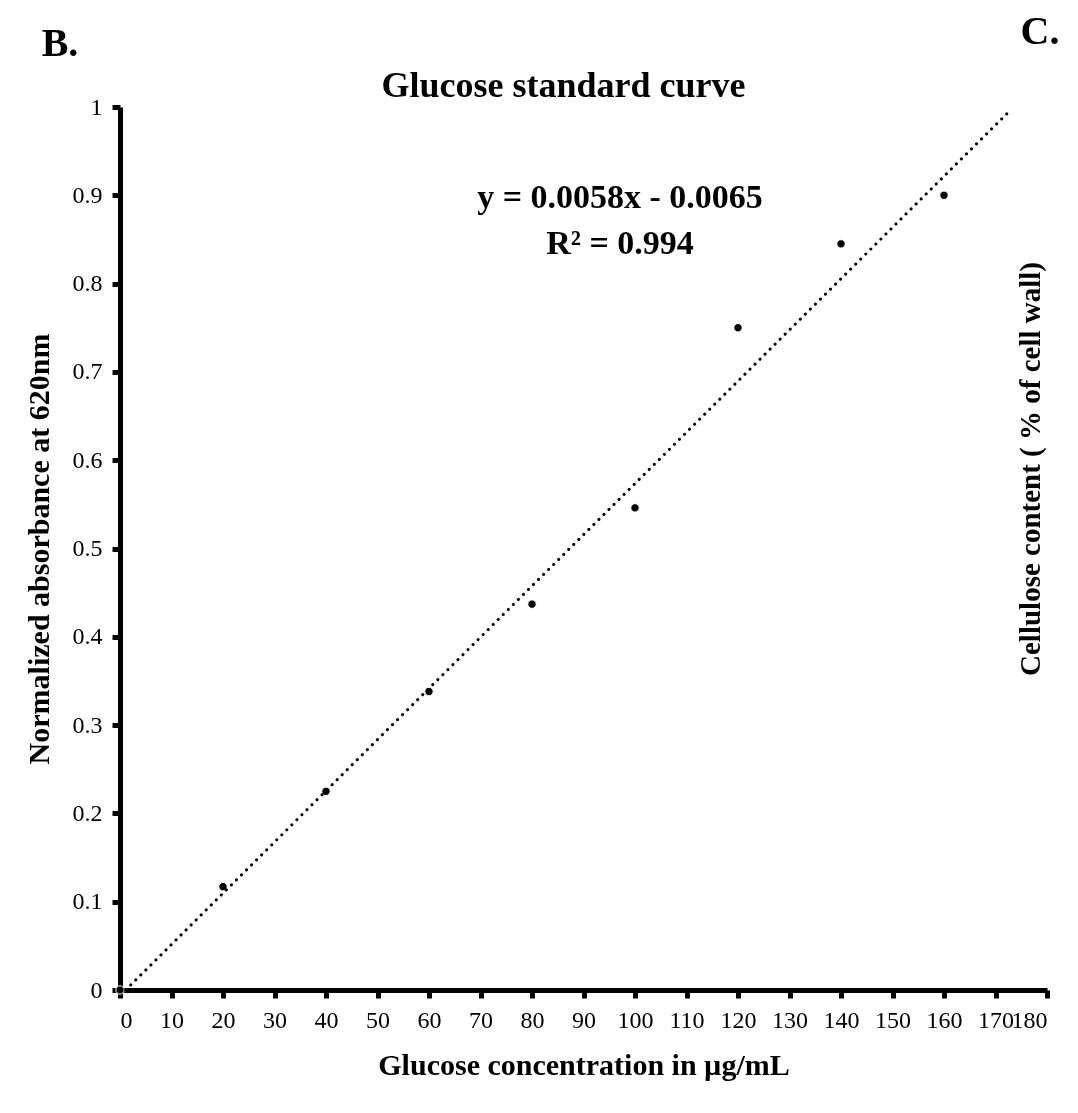 The height and width of the screenshot is (1113, 1078). I want to click on x-axis-title: Glucose concentration in µg/mL, so click(584, 1064).